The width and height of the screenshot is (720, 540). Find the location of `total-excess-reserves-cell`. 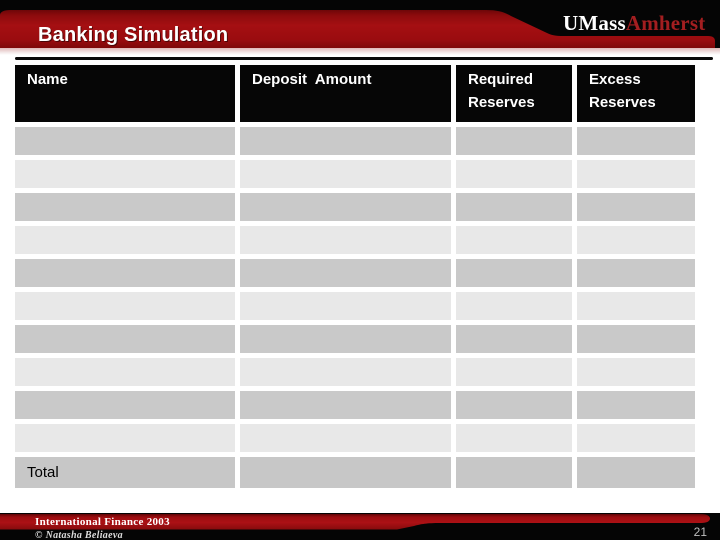

total-excess-reserves-cell is located at coordinates (636, 472).